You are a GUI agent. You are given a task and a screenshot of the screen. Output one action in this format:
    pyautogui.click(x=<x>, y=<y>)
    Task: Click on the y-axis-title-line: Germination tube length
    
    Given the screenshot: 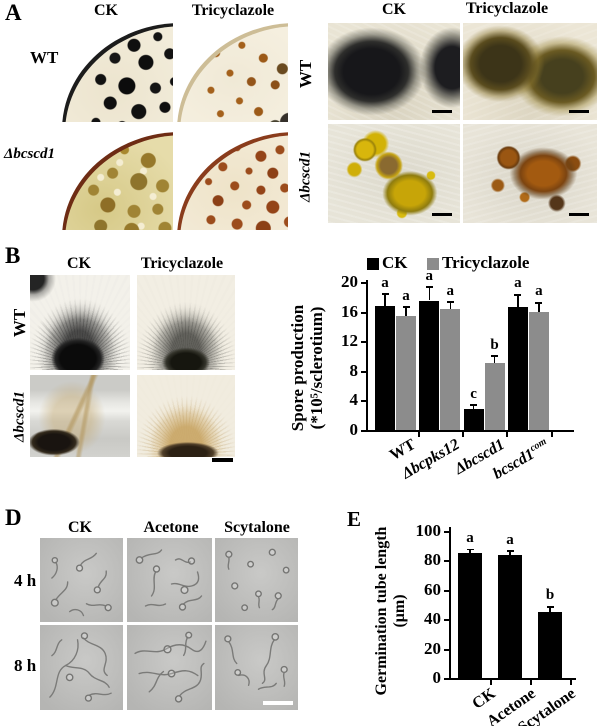 What is the action you would take?
    pyautogui.click(x=381, y=611)
    